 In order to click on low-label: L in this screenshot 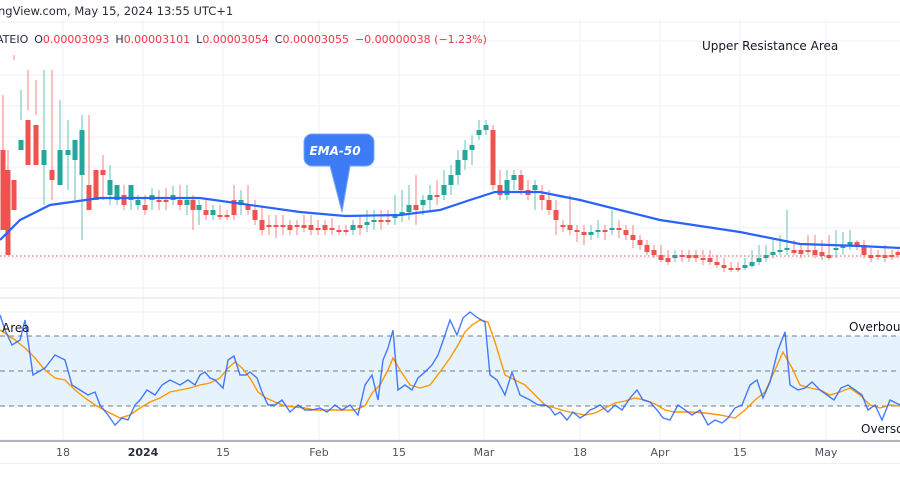, I will do `click(199, 39)`.